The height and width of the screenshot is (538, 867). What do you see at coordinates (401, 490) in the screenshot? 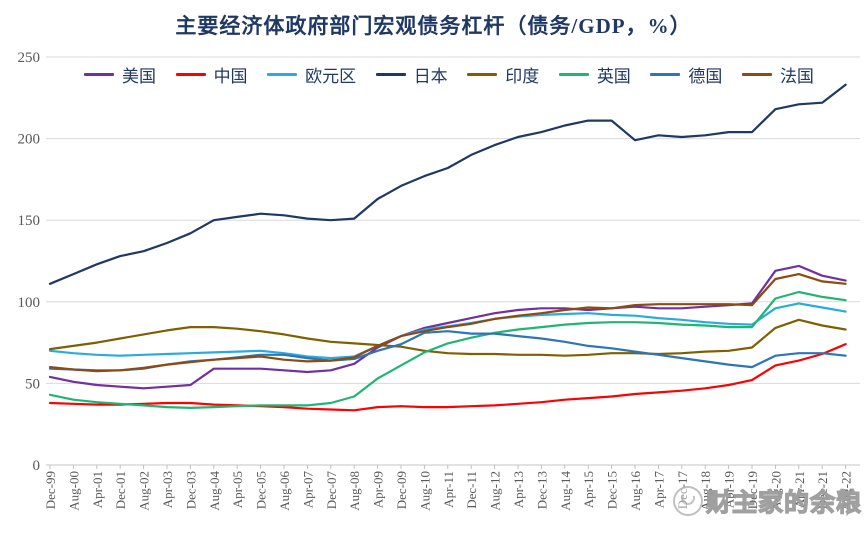
I see `x-axis-tick-label: Dec-09` at bounding box center [401, 490].